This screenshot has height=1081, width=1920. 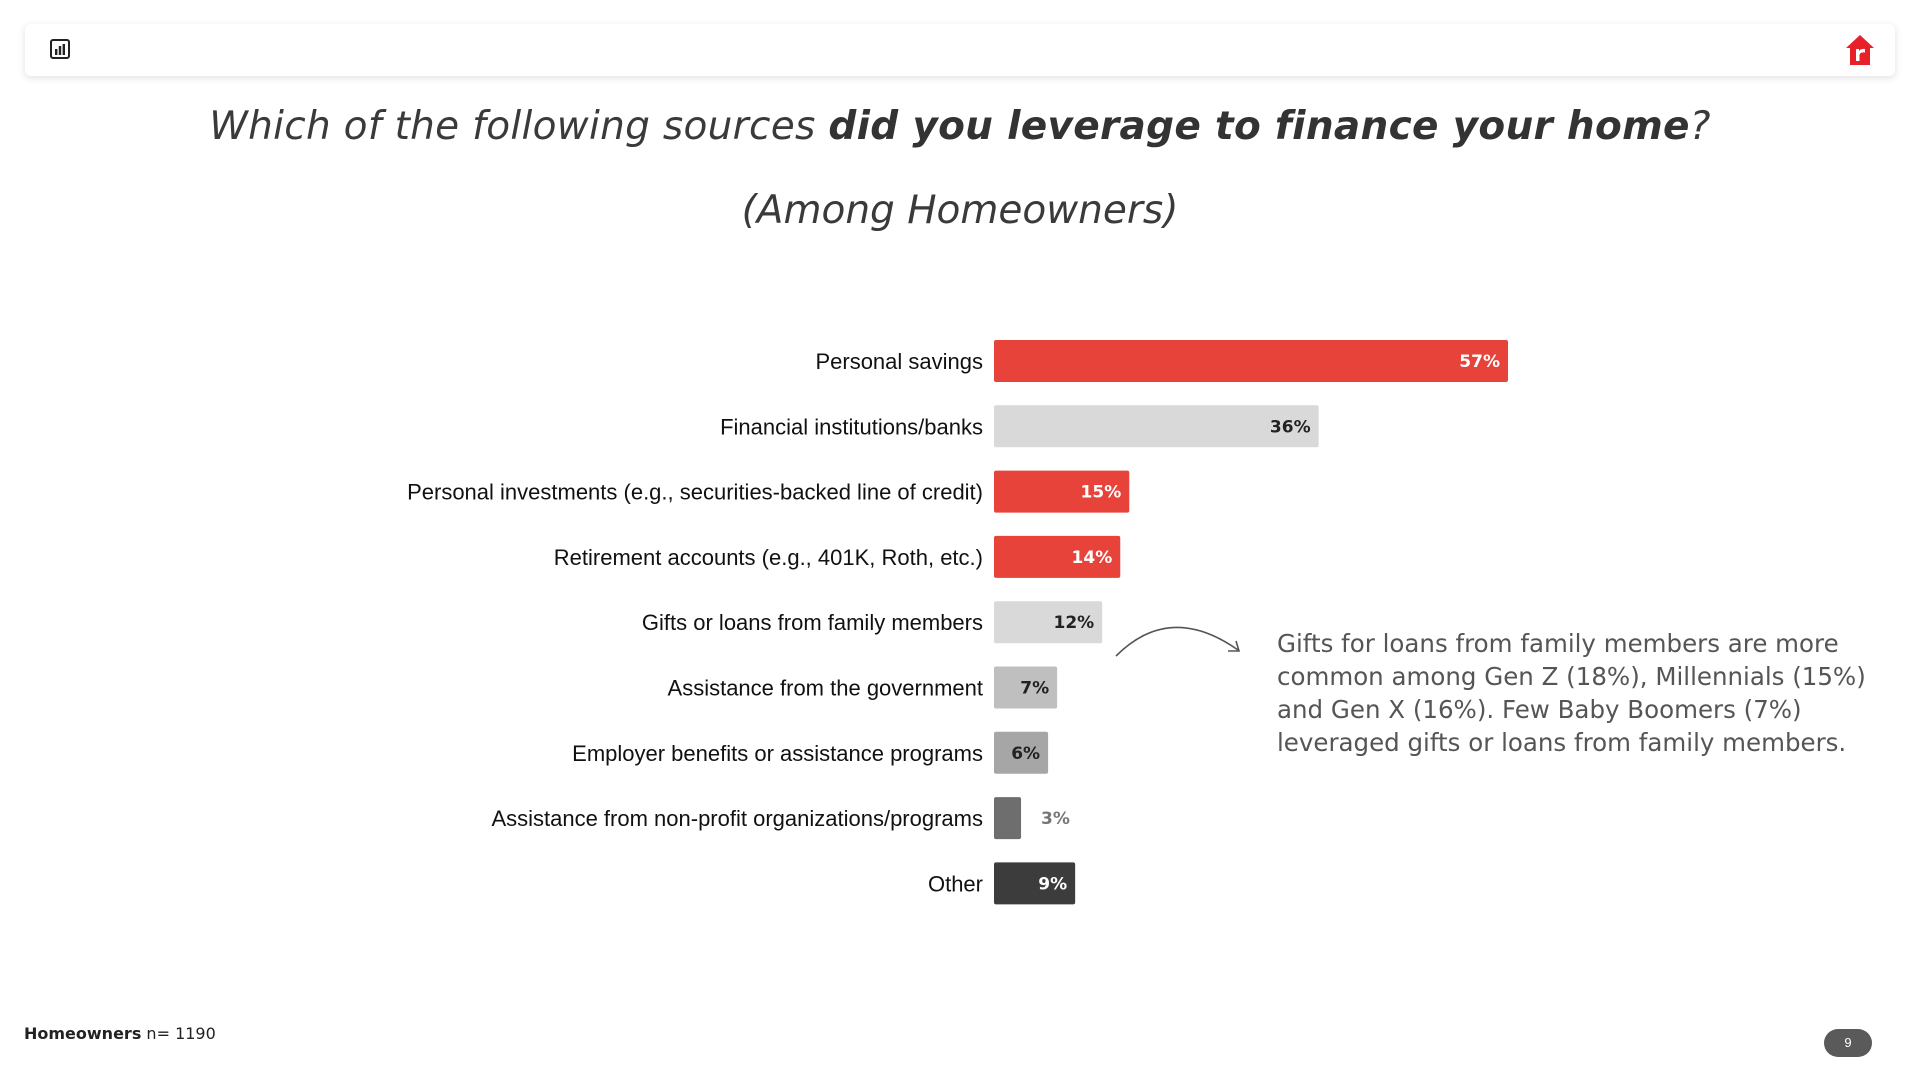 I want to click on category-label: Financial institutions/banks, so click(x=851, y=426).